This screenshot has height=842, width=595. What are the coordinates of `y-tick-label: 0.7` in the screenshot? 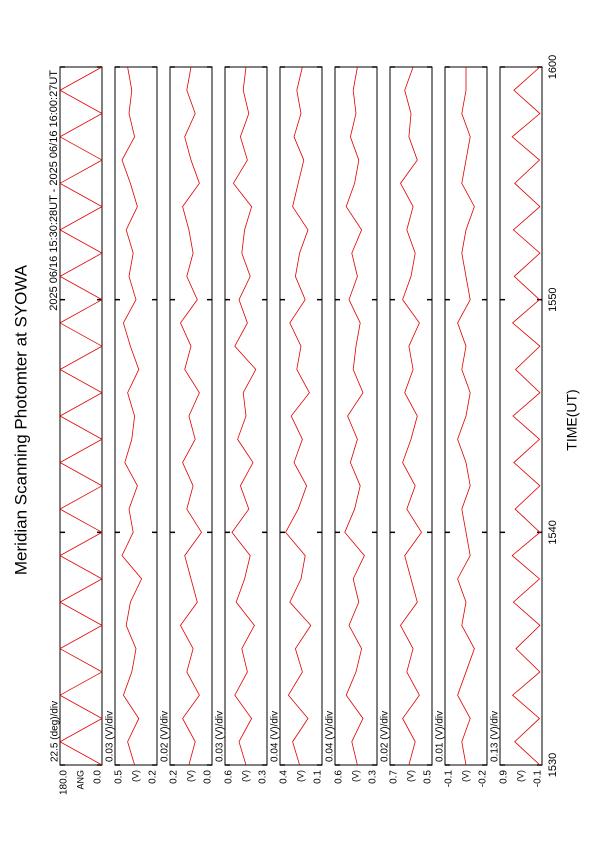 It's located at (394, 777).